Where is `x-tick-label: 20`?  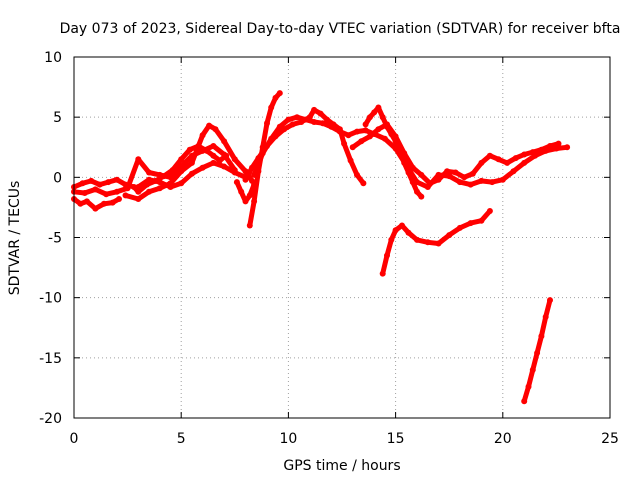
x-tick-label: 20 is located at coordinates (503, 439).